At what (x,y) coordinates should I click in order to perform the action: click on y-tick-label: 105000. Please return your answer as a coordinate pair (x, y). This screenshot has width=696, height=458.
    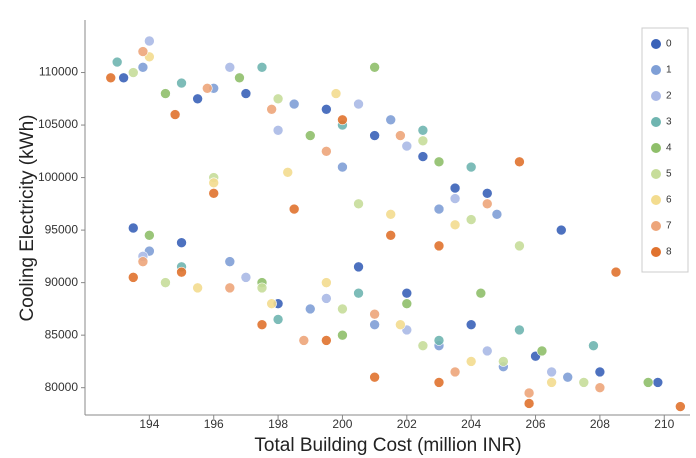
    Looking at the image, I should click on (58, 124).